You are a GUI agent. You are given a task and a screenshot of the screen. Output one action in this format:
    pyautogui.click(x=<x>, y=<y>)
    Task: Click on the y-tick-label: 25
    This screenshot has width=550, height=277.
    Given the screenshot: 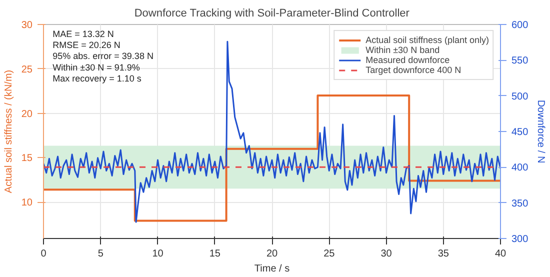 What is the action you would take?
    pyautogui.click(x=27, y=70)
    